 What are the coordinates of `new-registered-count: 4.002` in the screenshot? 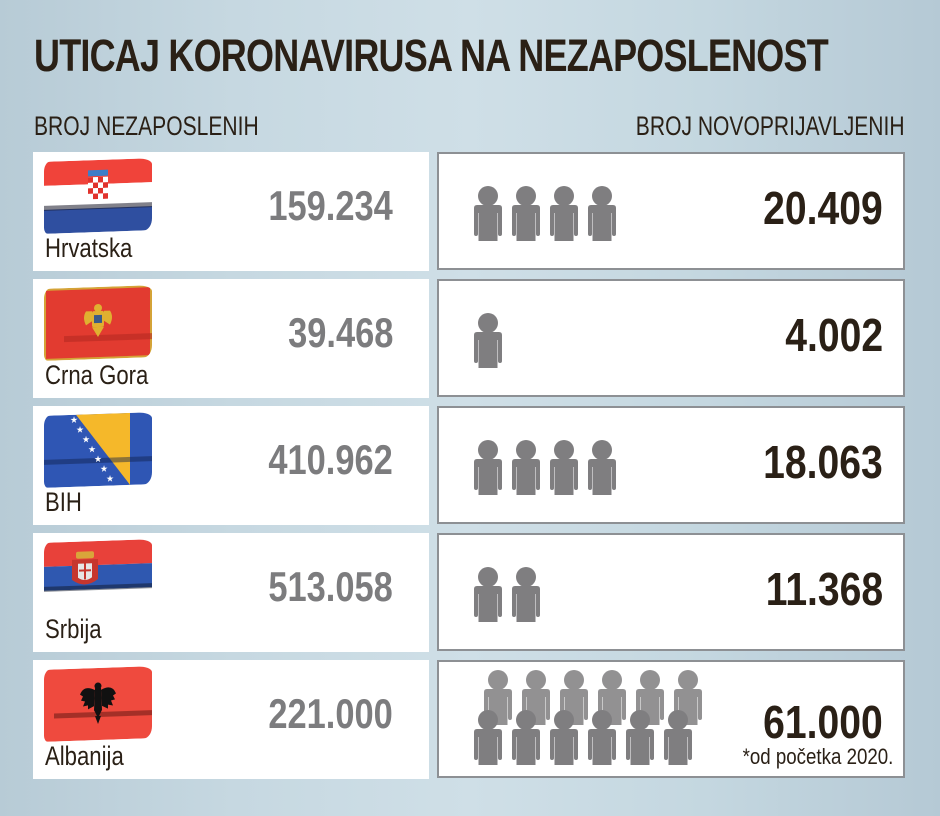 It's located at (834, 335).